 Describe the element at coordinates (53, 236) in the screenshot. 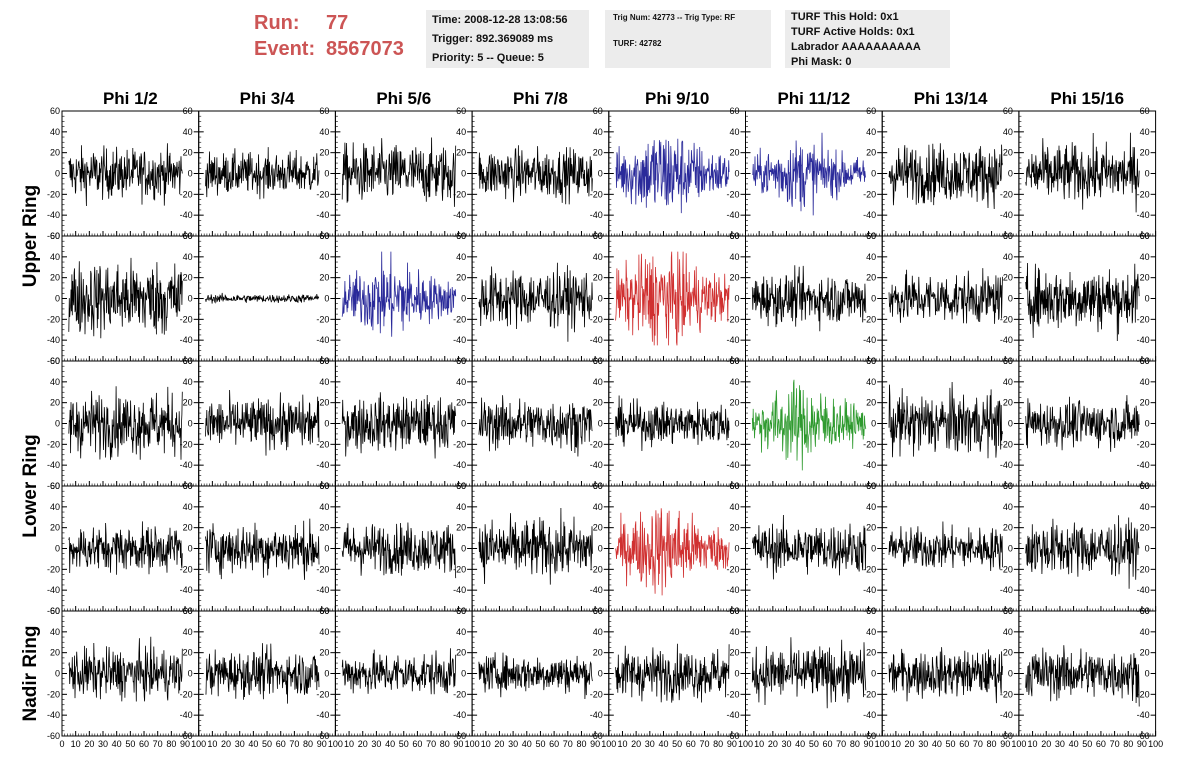

I see `y-tick-label: -60` at that location.